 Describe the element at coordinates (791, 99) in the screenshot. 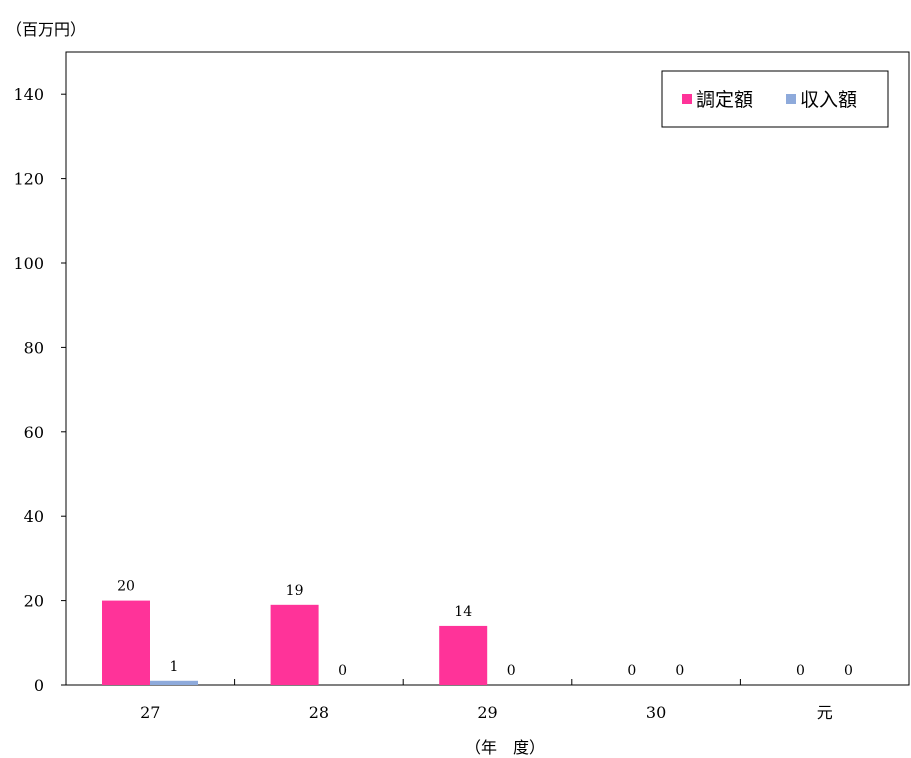

I see `legend-swatch-収入額` at that location.